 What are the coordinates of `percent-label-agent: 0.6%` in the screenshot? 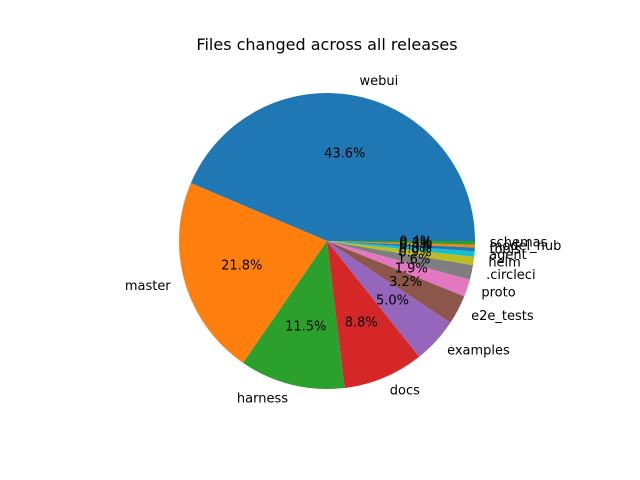 It's located at (415, 248).